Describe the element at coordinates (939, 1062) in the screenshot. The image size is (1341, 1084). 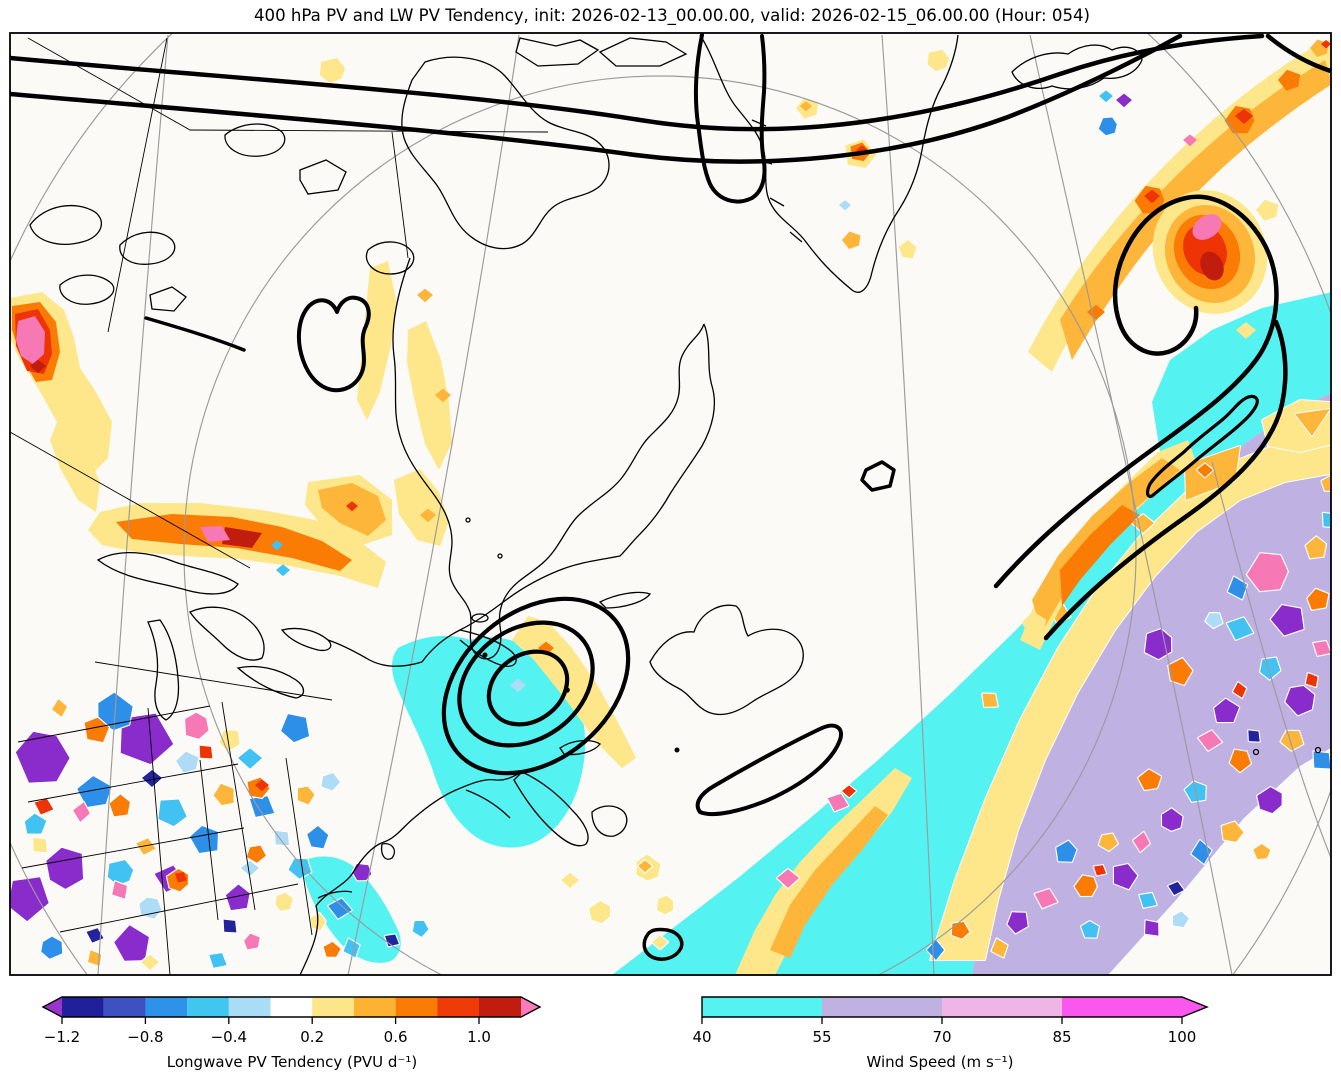
I see `wind-colorbar-label: Wind Speed (m s⁻¹)` at that location.